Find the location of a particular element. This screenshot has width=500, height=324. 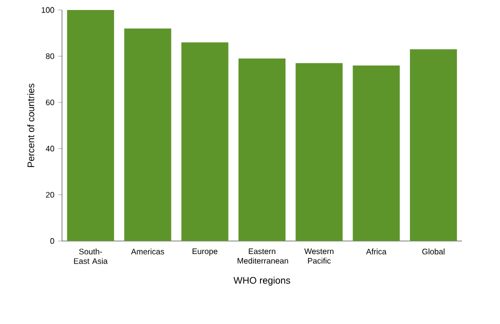

x-tick-label: Americas is located at coordinates (147, 251).